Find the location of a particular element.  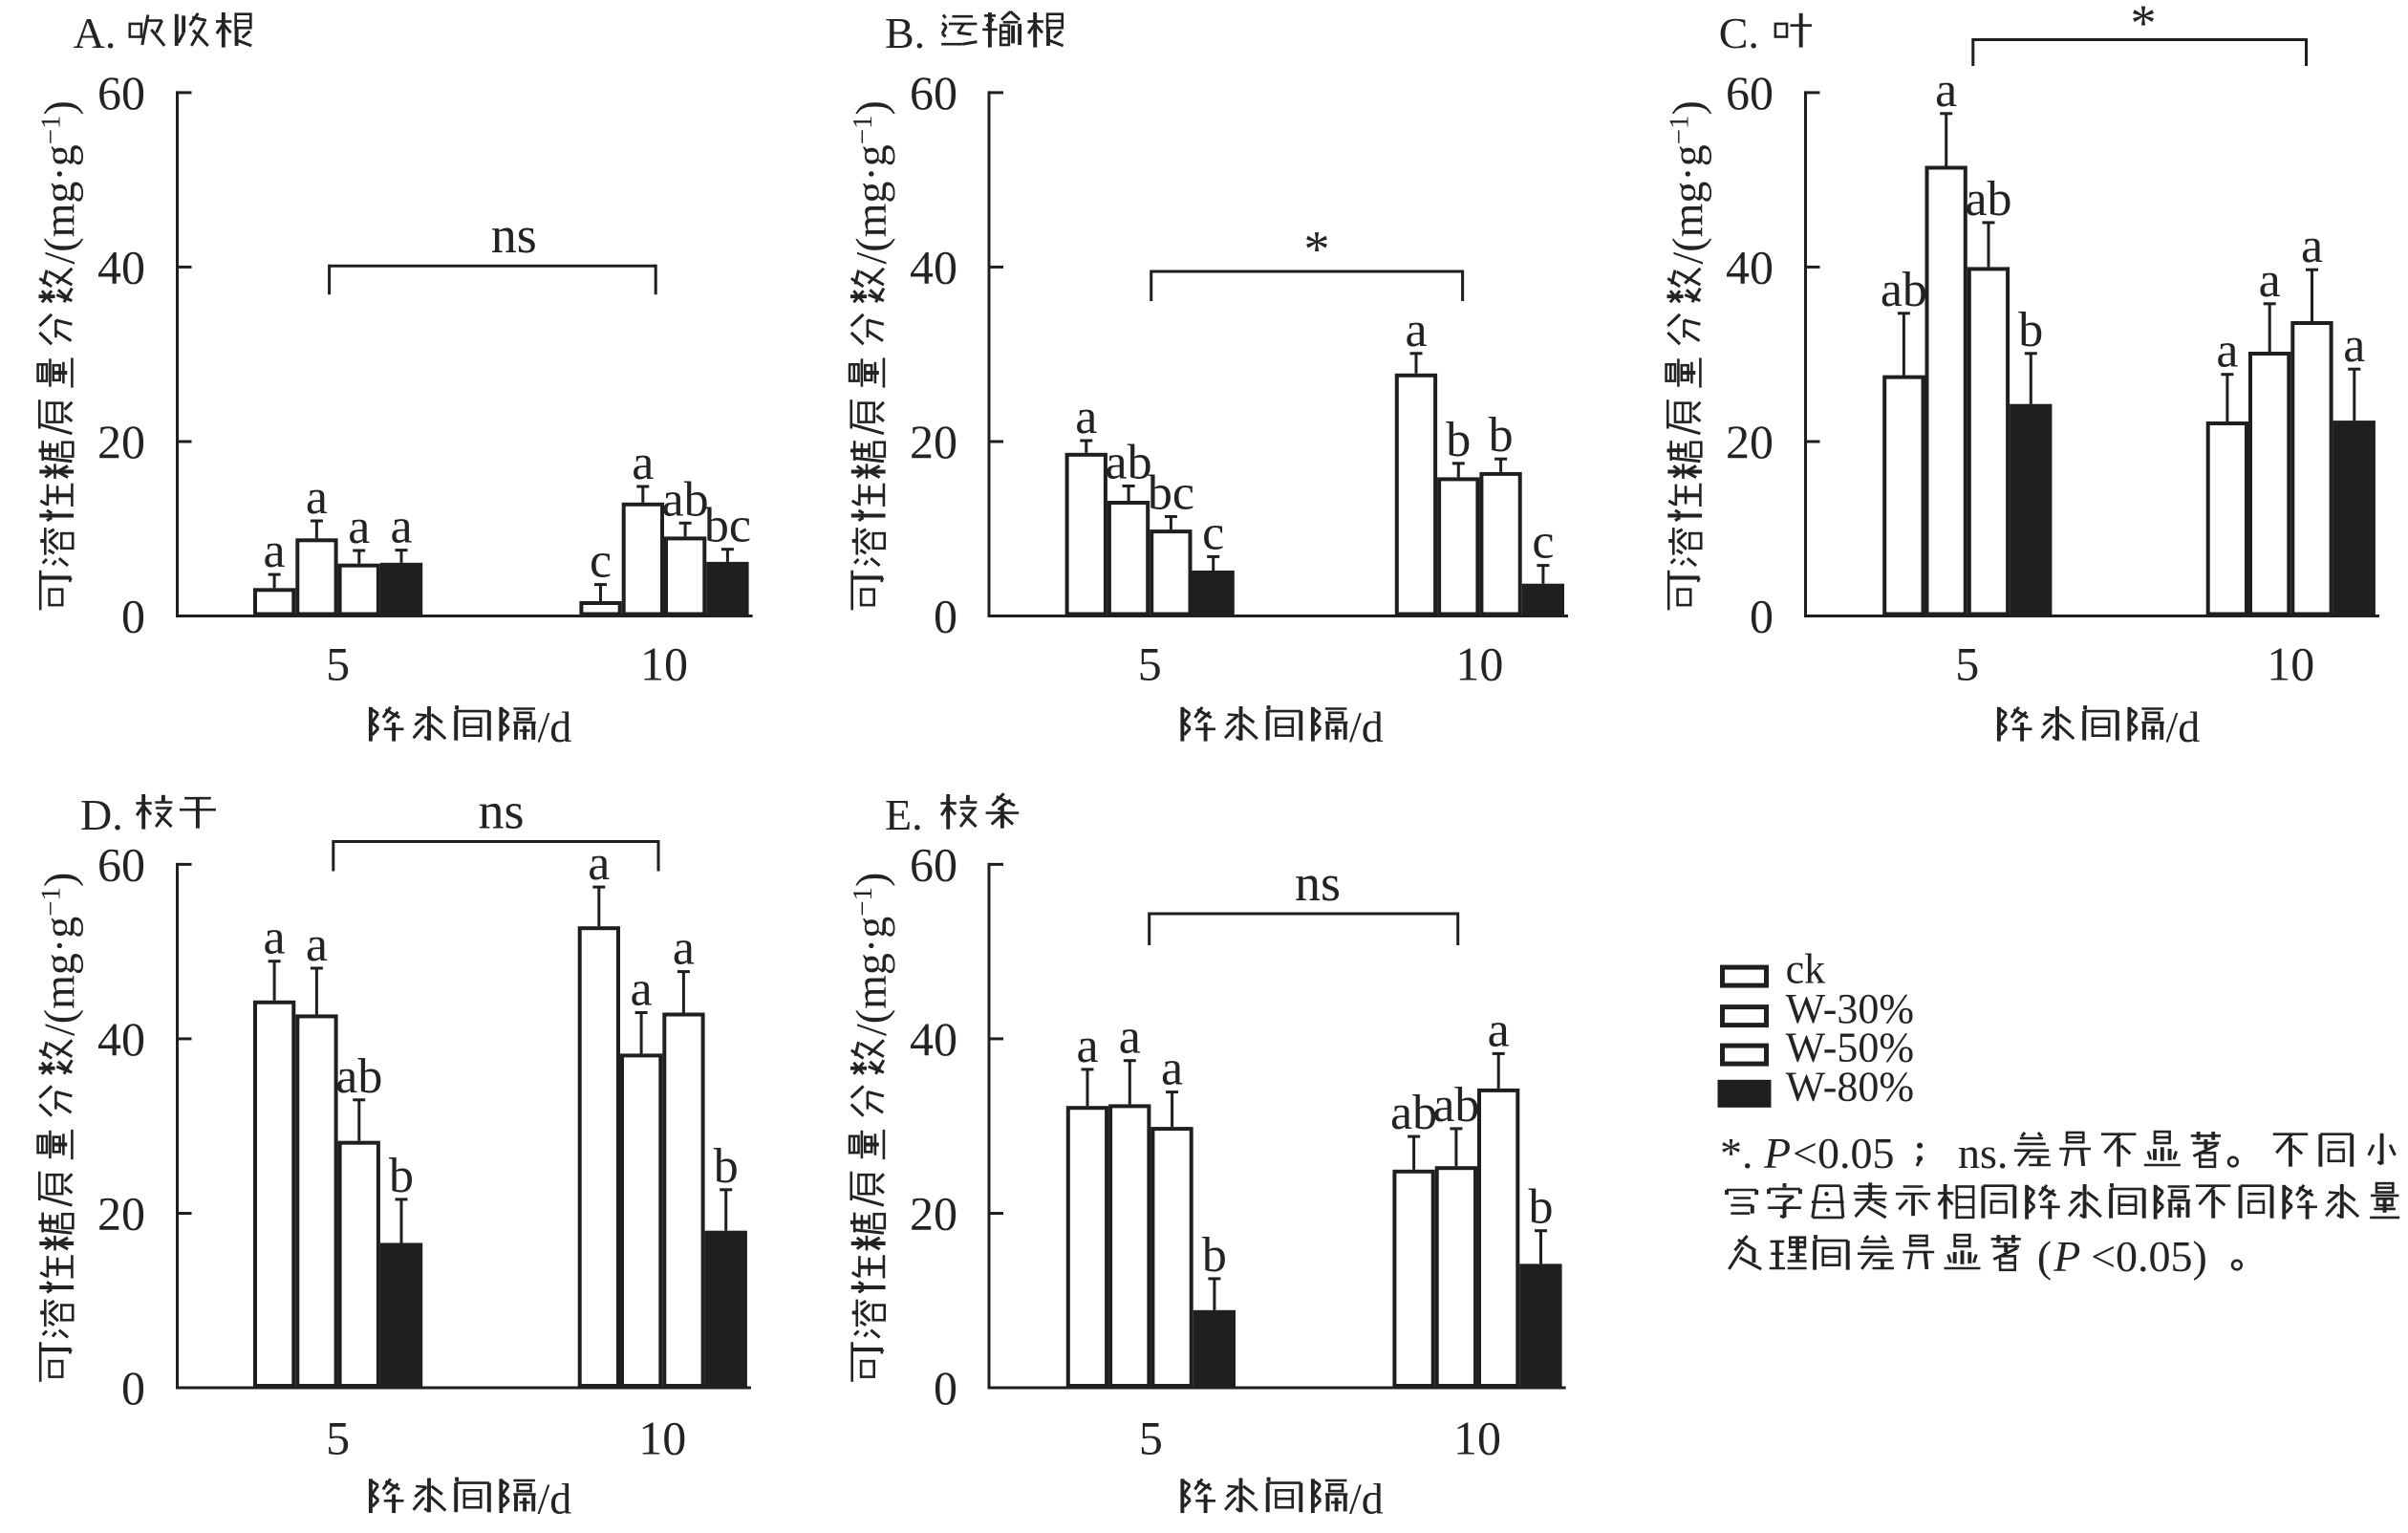

svg-text: W-50% is located at coordinates (1850, 1048).